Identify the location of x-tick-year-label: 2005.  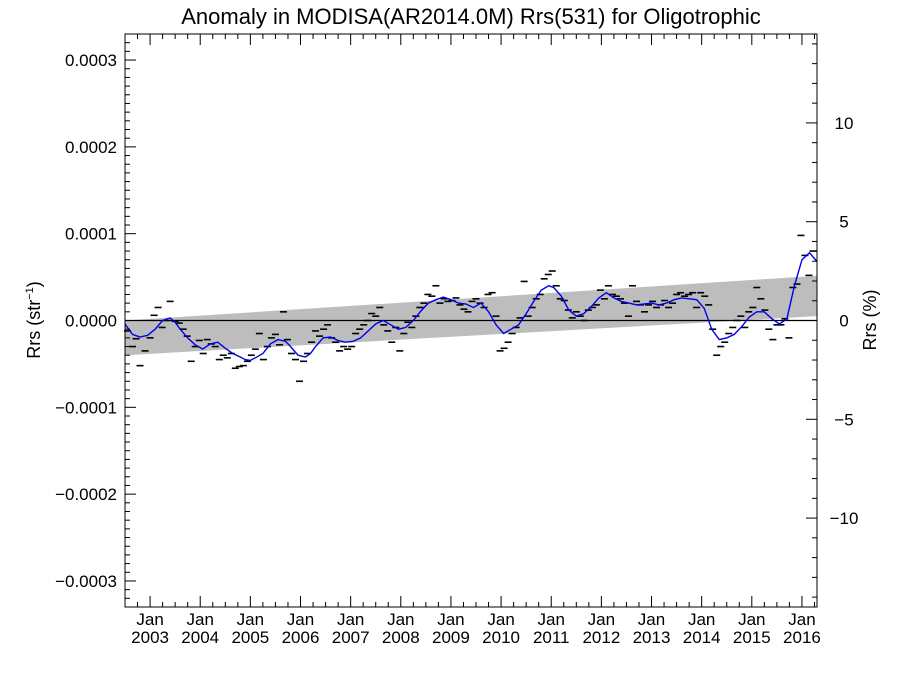
(250, 637).